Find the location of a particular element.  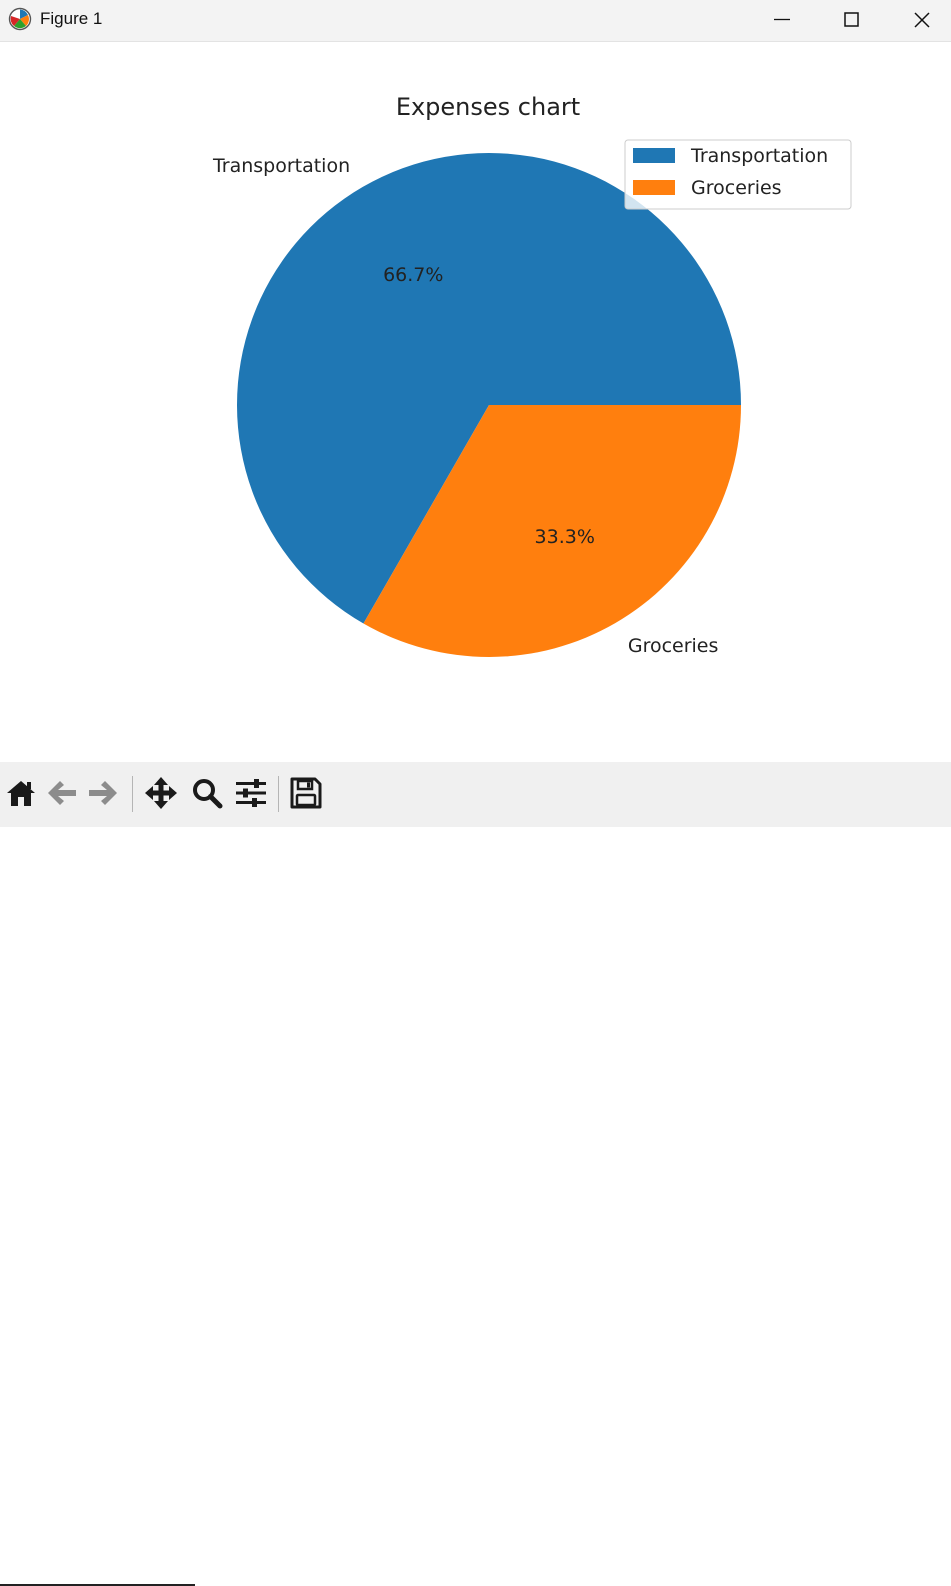

app-icon is located at coordinates (20, 19).